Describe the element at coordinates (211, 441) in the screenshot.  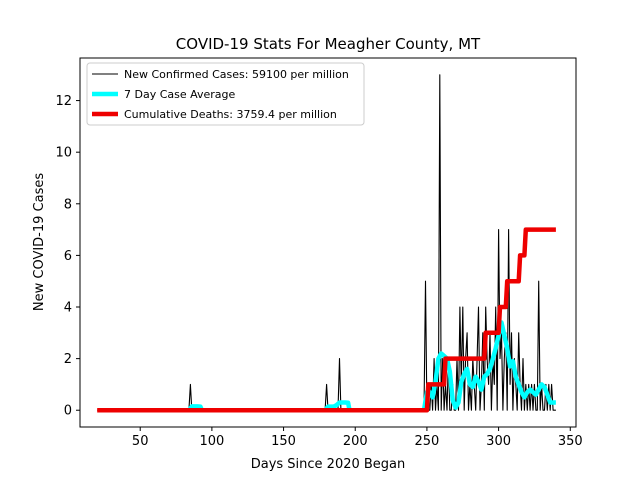
I see `x-tick-label: 100` at that location.